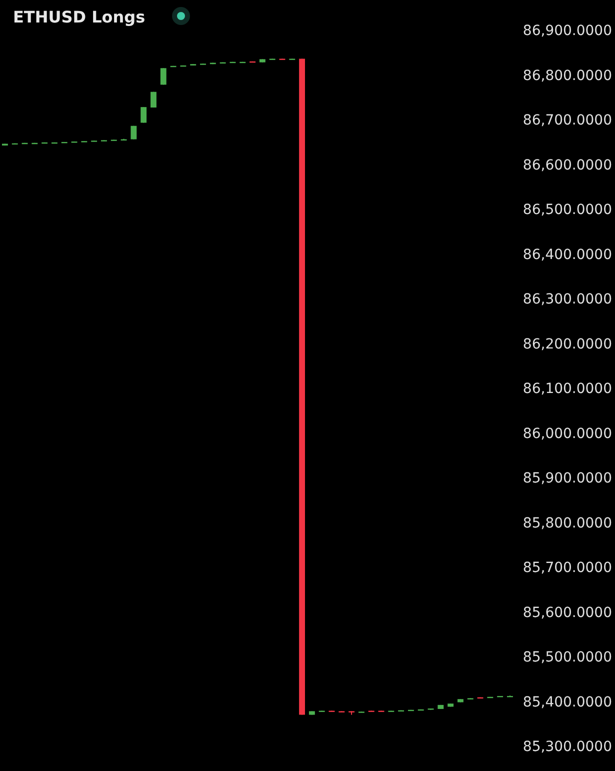 Image resolution: width=615 pixels, height=771 pixels. Describe the element at coordinates (567, 344) in the screenshot. I see `y-tick-label: 86,200.0000` at that location.